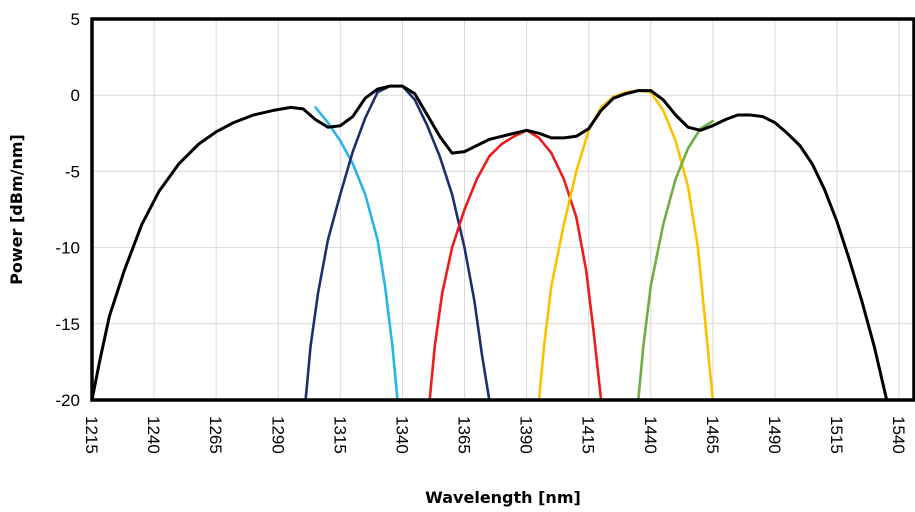  Describe the element at coordinates (75, 19) in the screenshot. I see `y-tick-label: 5` at that location.